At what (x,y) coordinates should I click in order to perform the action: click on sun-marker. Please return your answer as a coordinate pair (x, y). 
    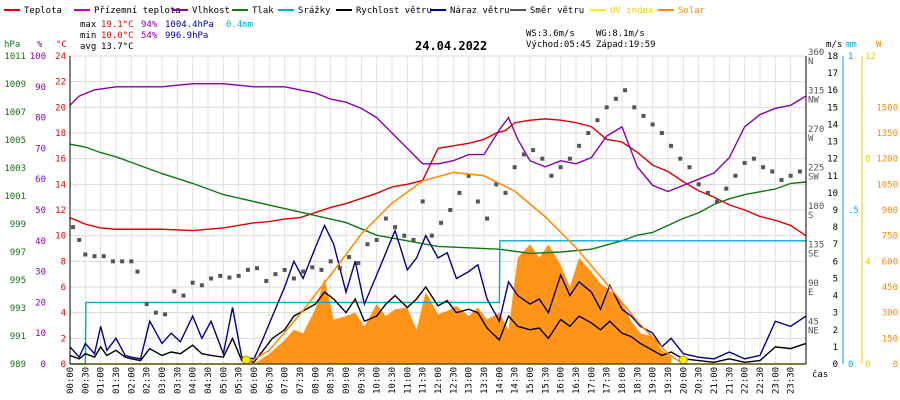
    Looking at the image, I should click on (246, 360).